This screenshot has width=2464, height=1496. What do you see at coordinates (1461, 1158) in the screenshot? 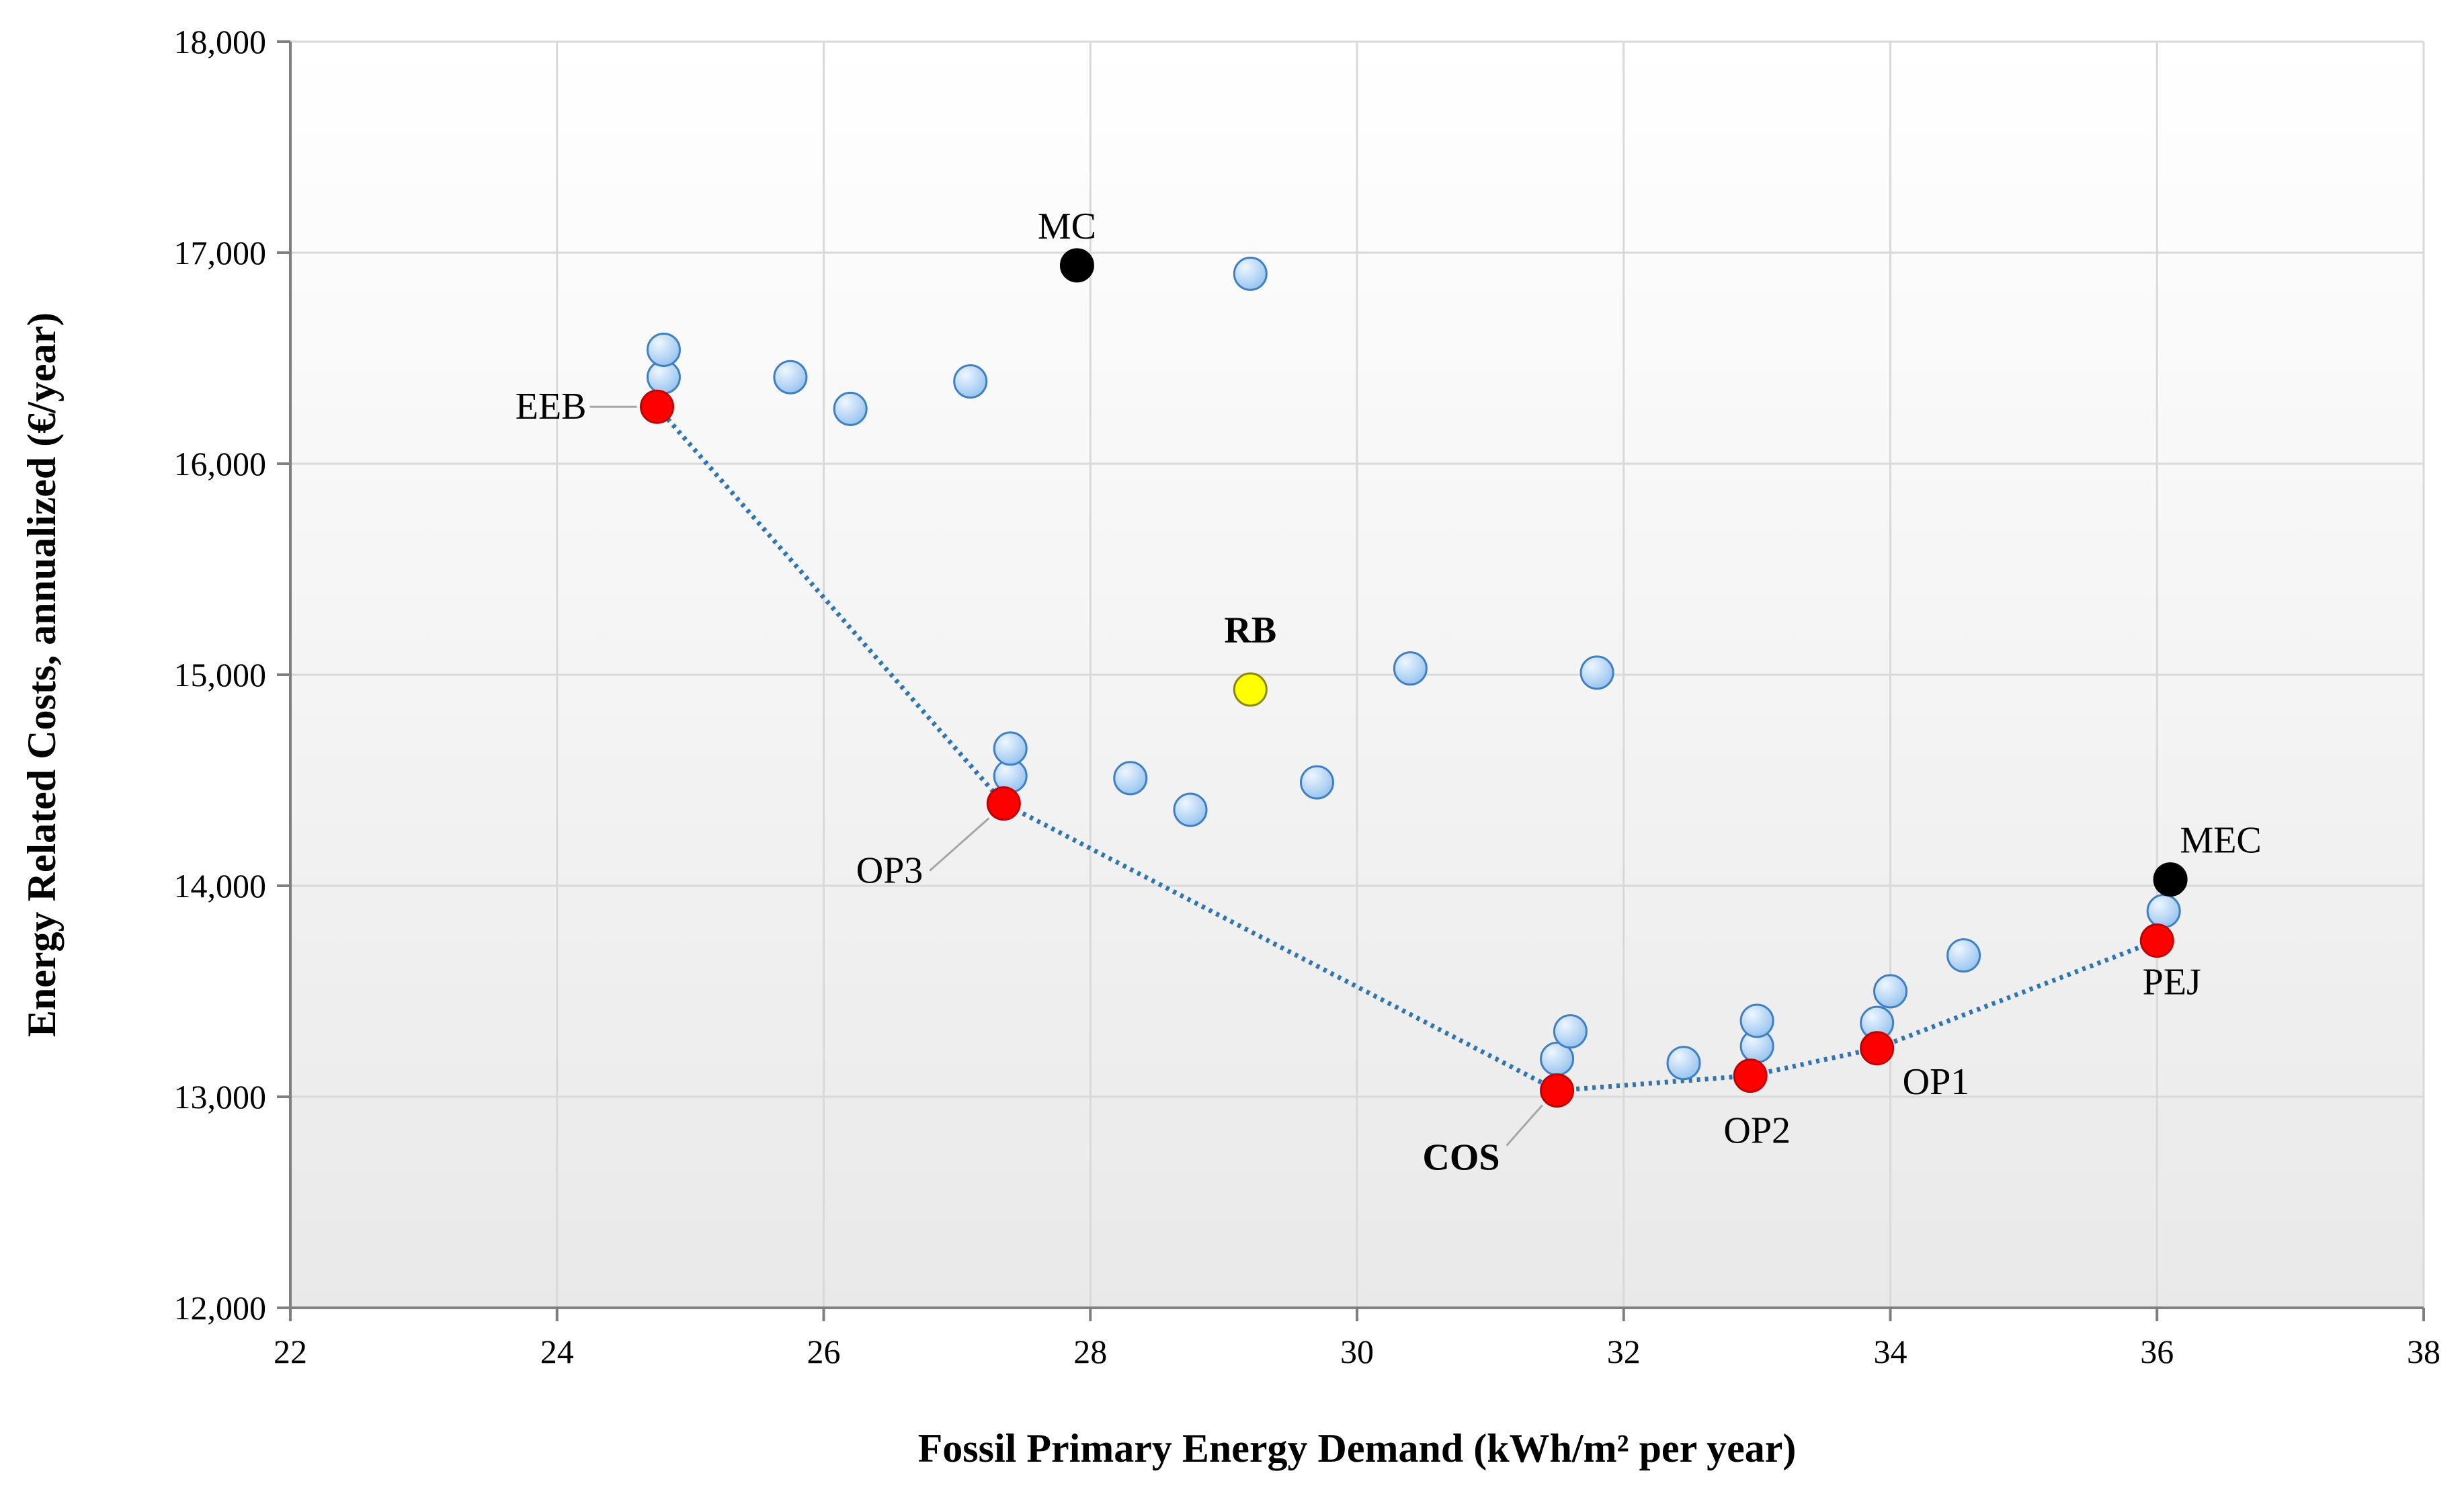
I see `point-label-cos: COS` at bounding box center [1461, 1158].